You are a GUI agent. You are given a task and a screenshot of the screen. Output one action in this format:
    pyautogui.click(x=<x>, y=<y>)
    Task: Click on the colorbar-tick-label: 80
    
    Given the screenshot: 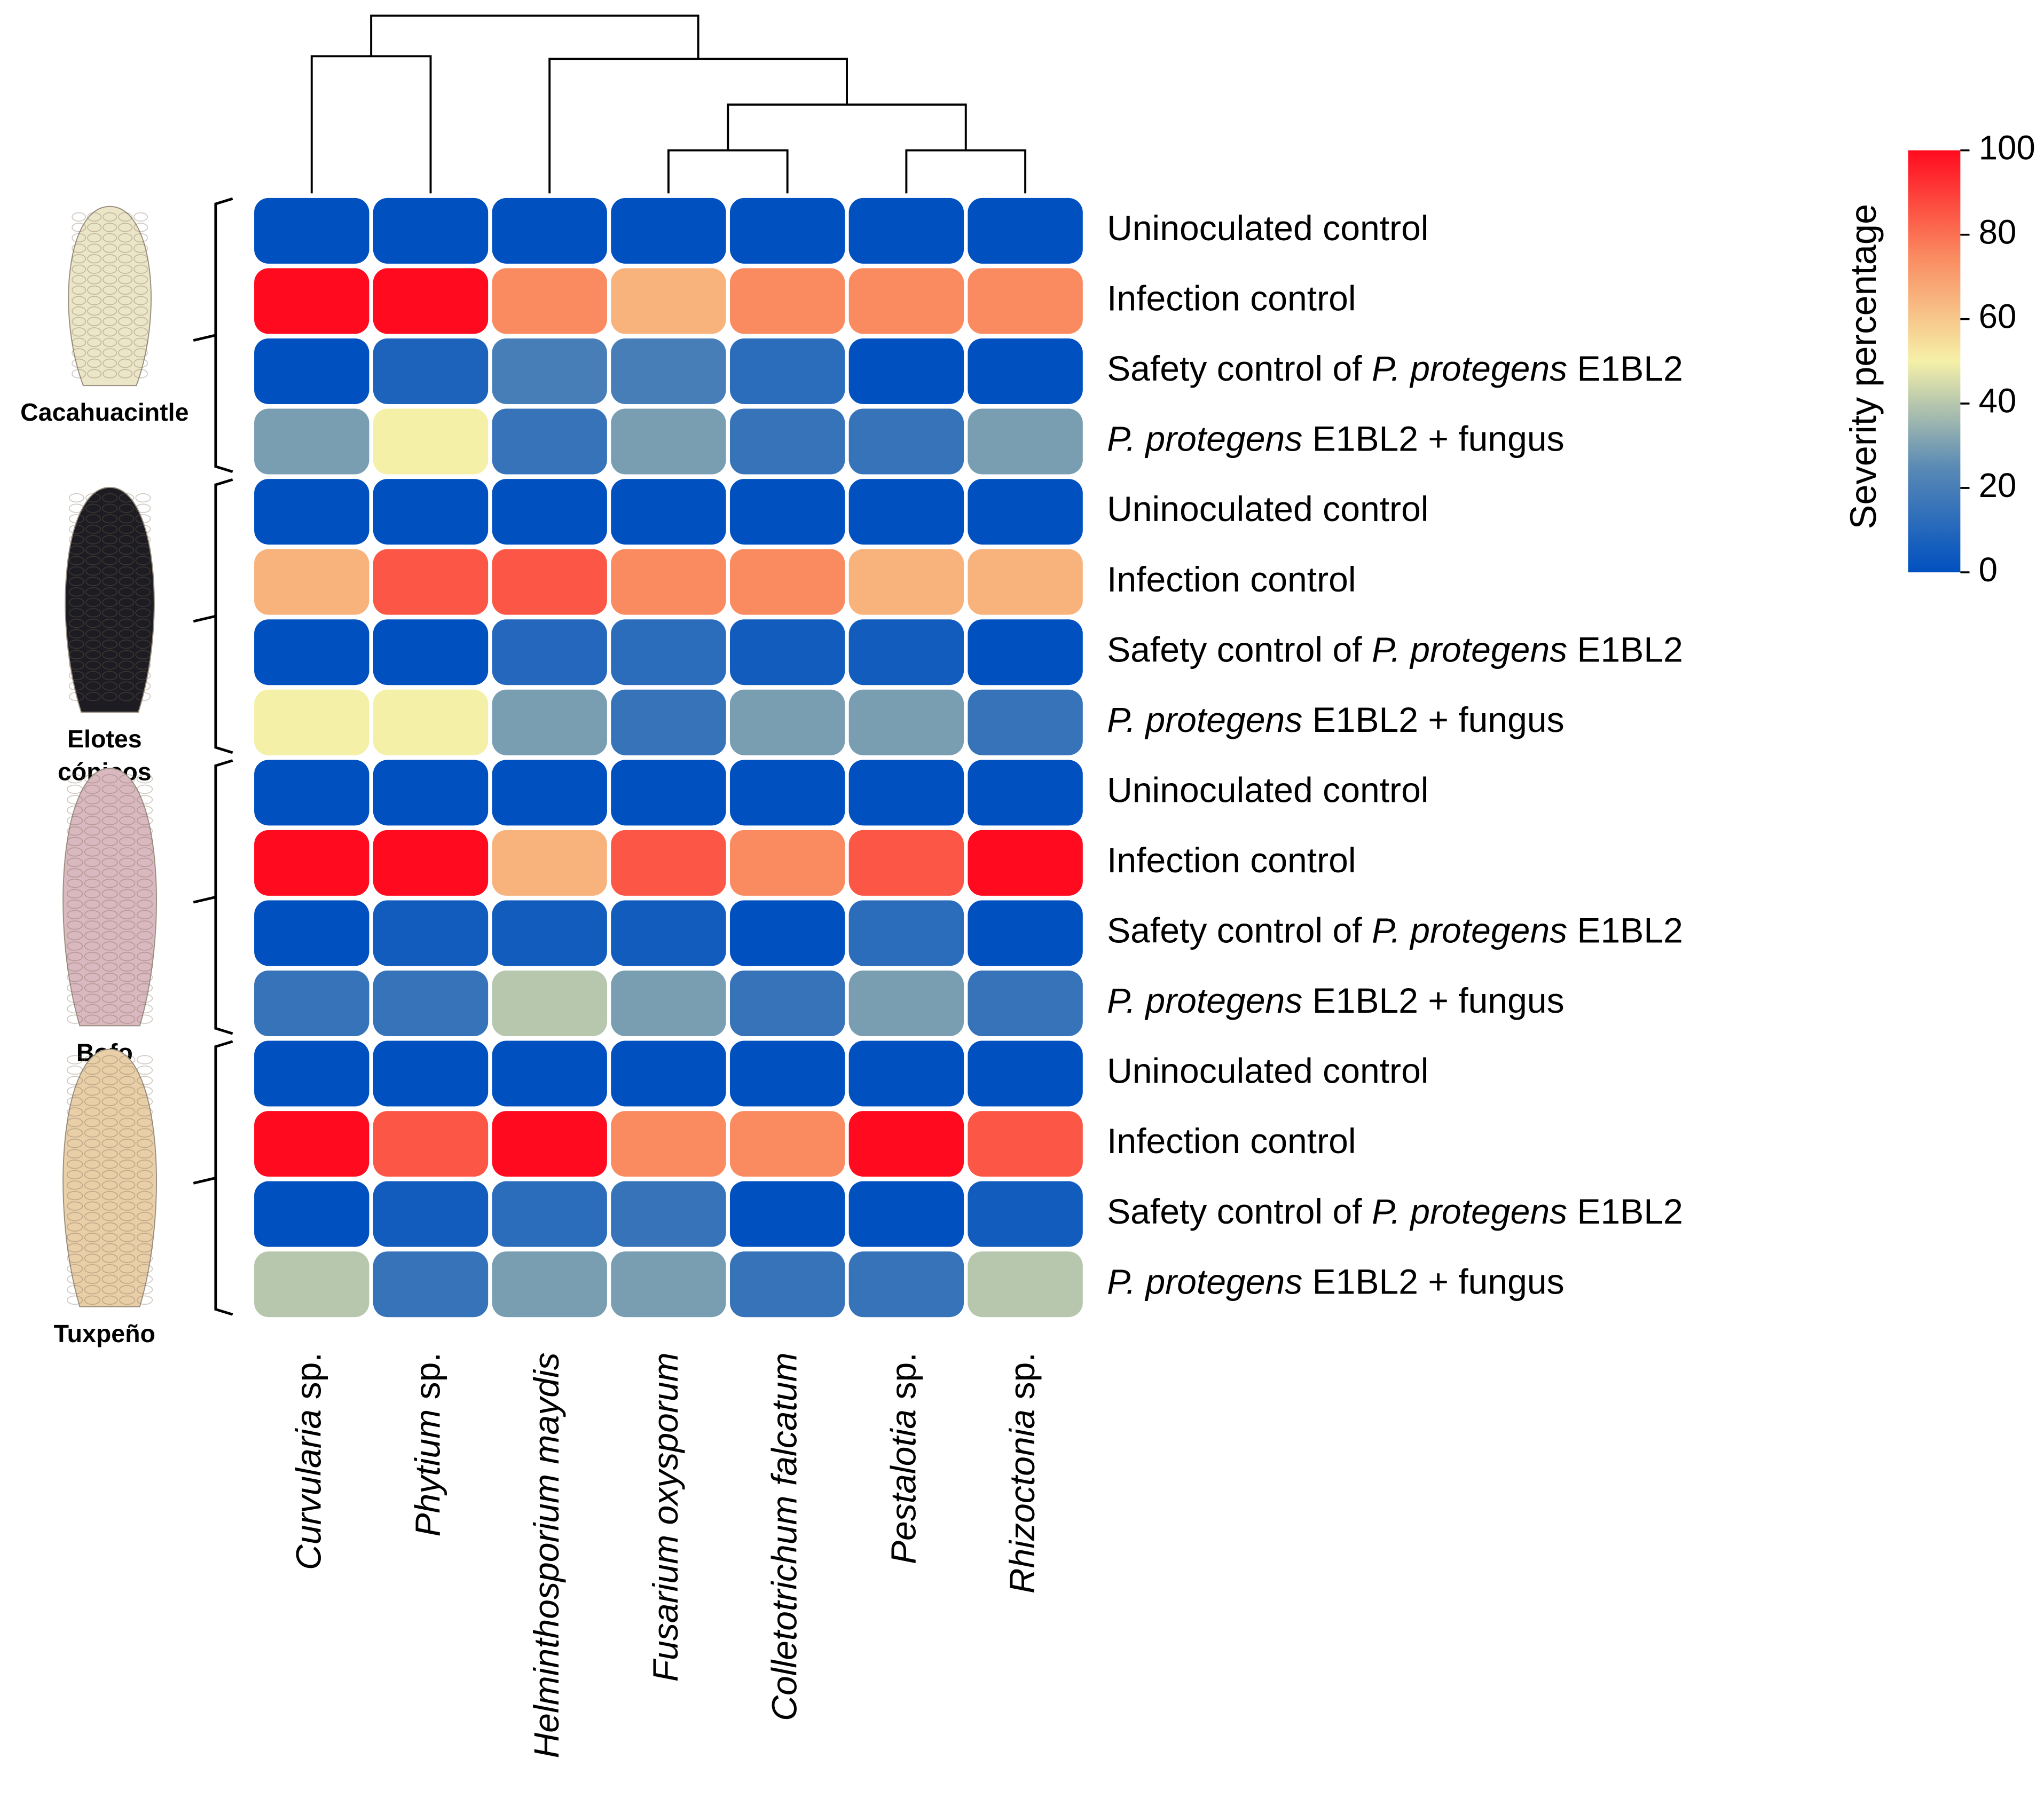 What is the action you would take?
    pyautogui.click(x=1998, y=232)
    